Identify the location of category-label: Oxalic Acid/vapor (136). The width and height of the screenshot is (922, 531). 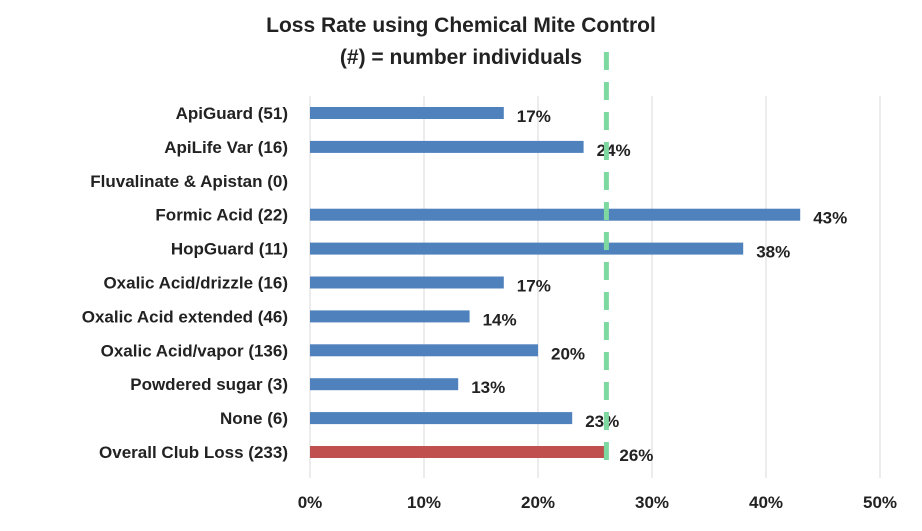
(194, 350).